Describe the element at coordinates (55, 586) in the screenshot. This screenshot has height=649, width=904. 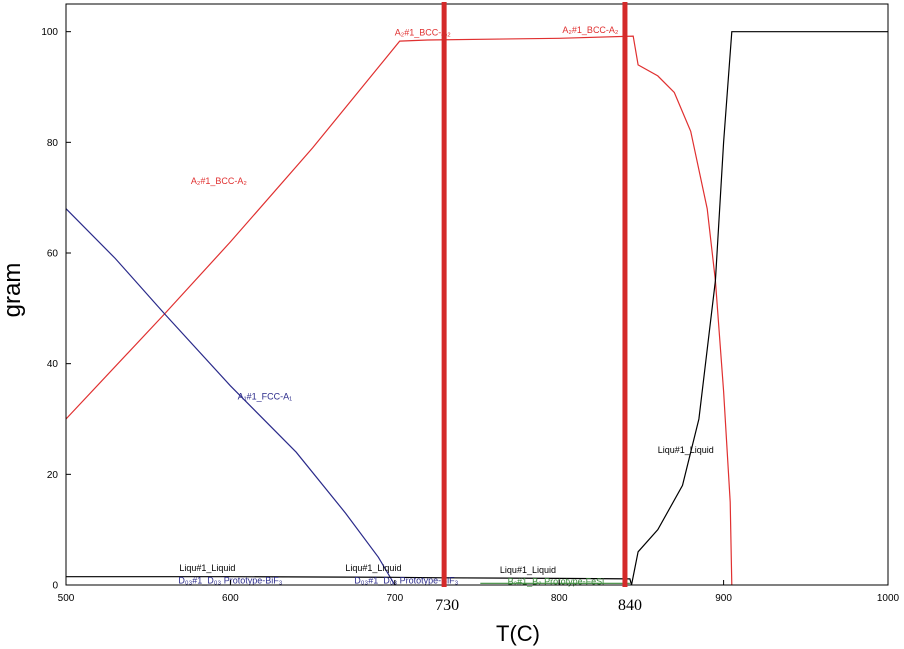
I see `y-tick-label: 0` at that location.